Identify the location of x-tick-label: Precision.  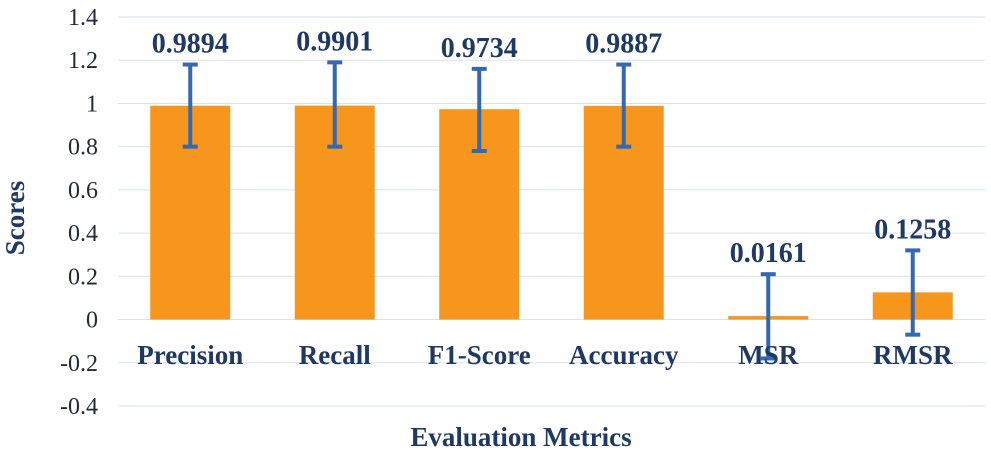
(190, 355).